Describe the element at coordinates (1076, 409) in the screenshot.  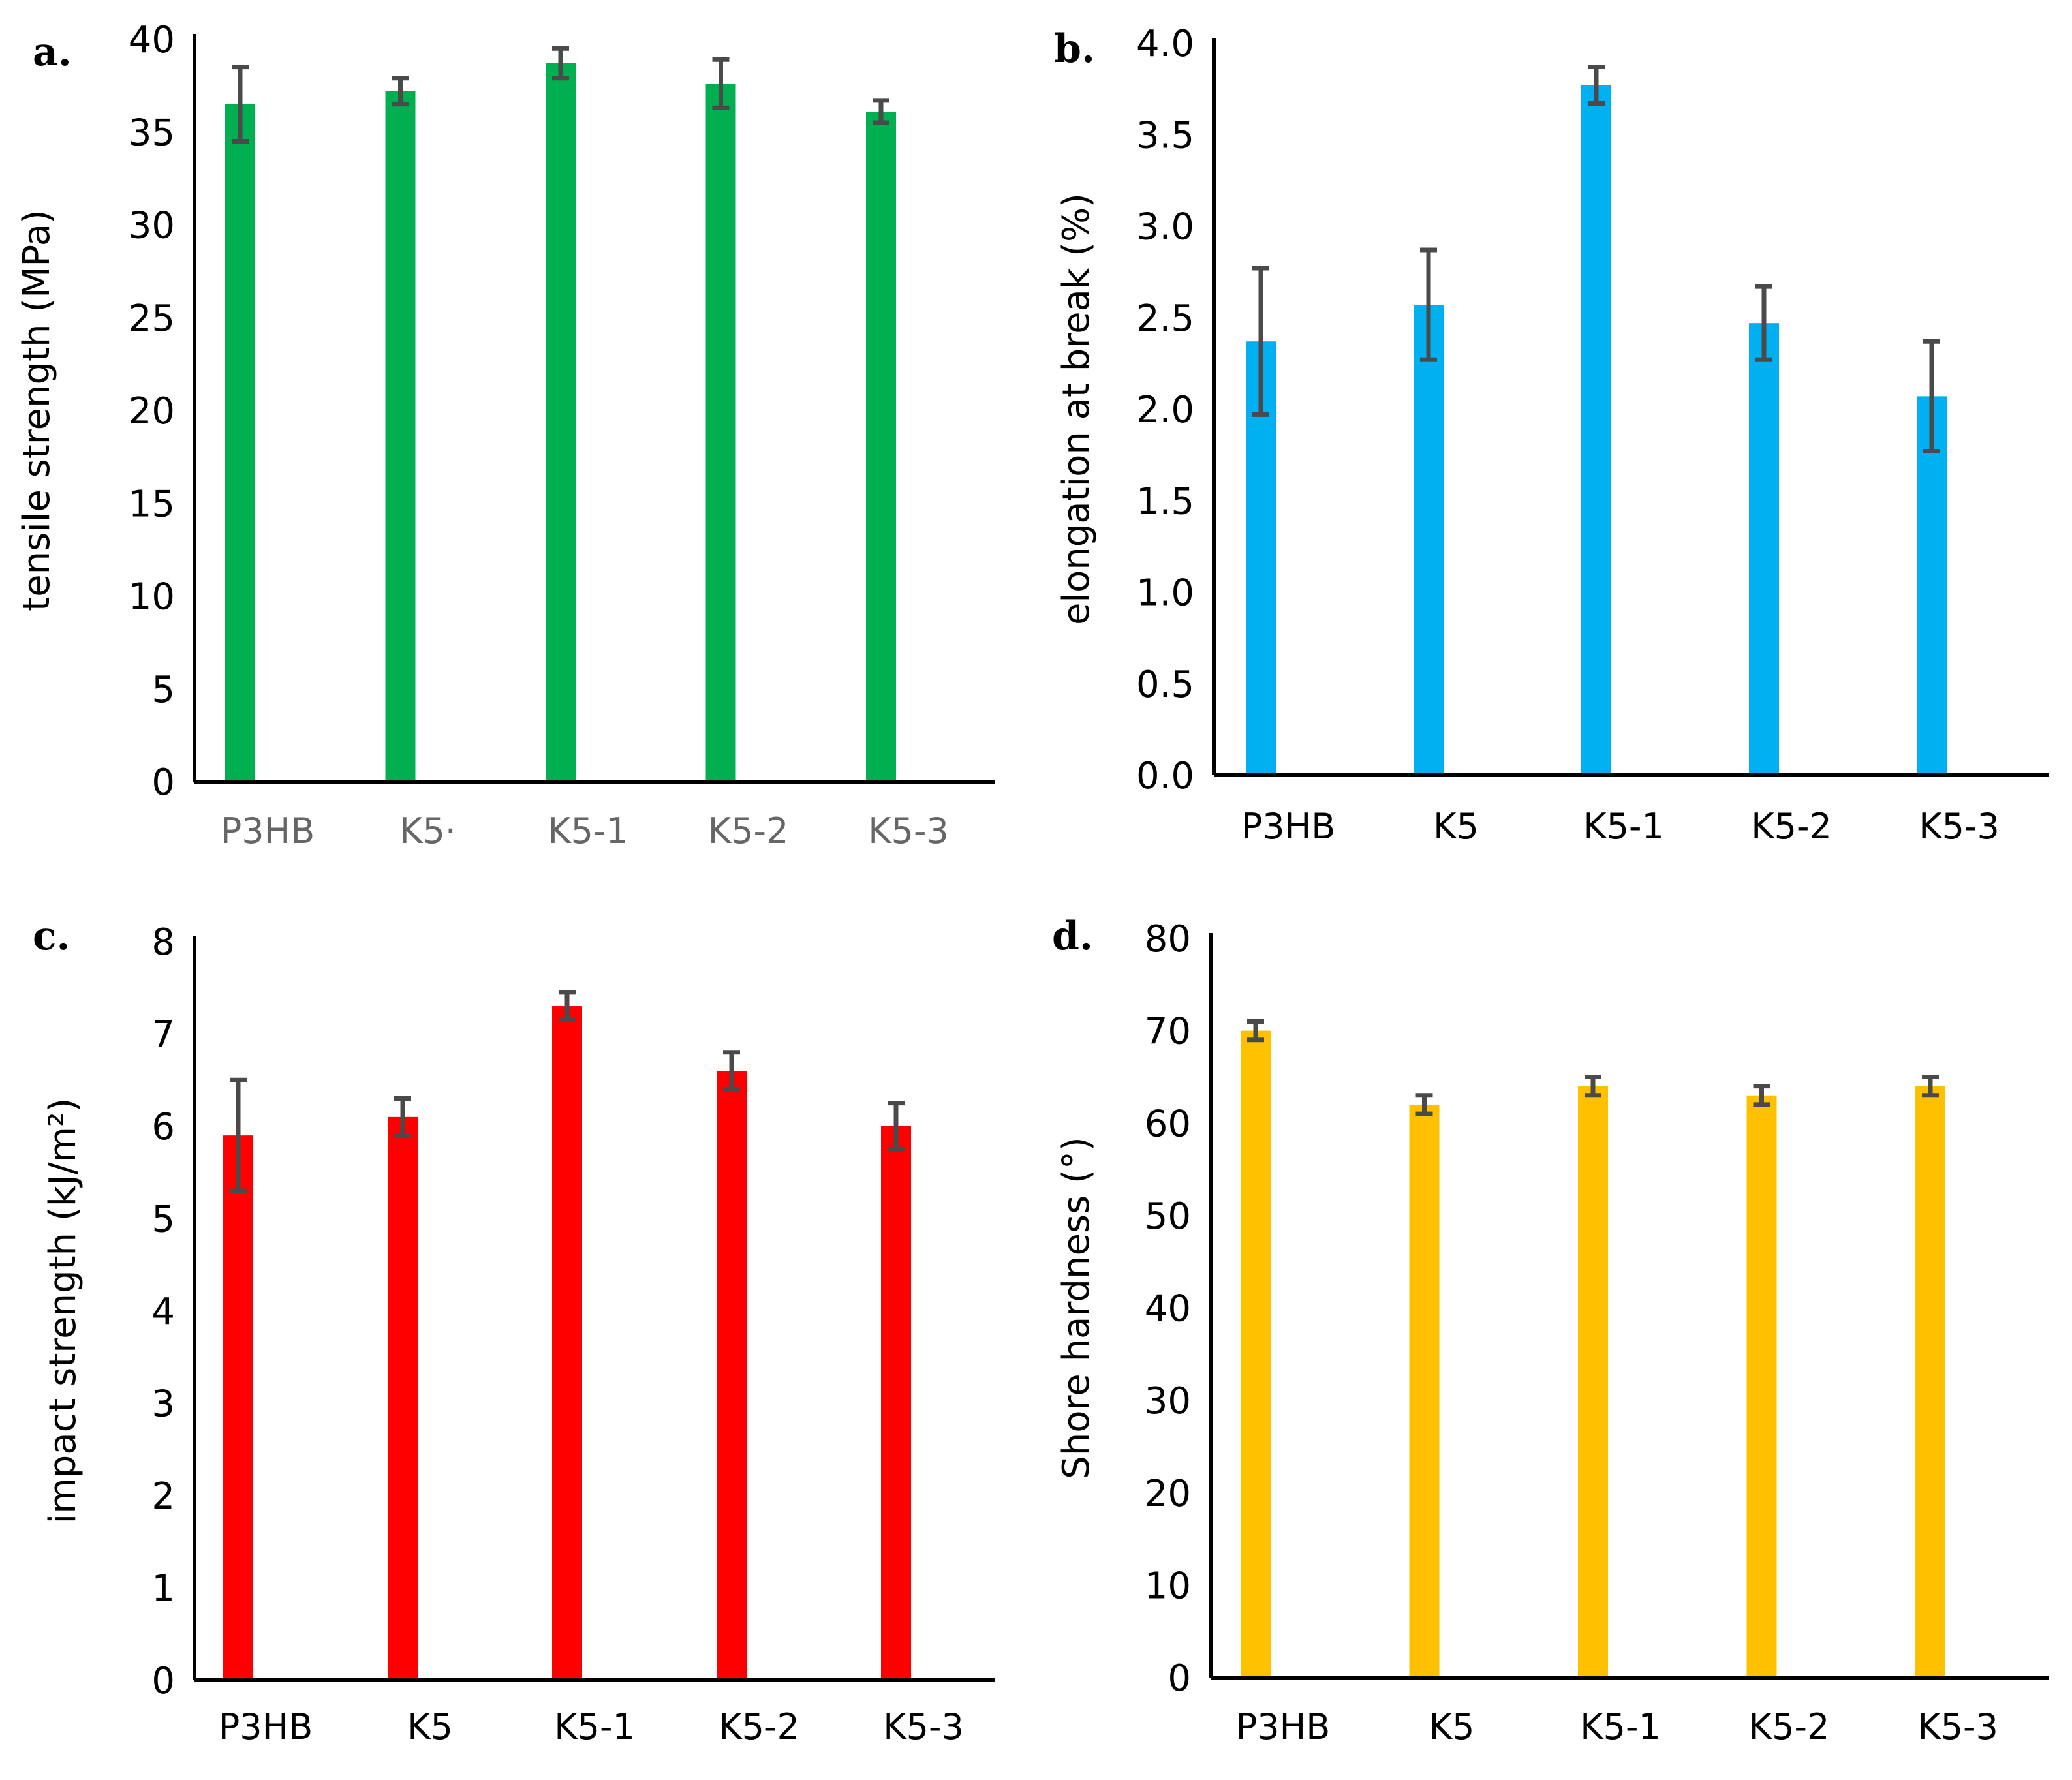
I see `y-axis-title: elongation at break (%)` at that location.